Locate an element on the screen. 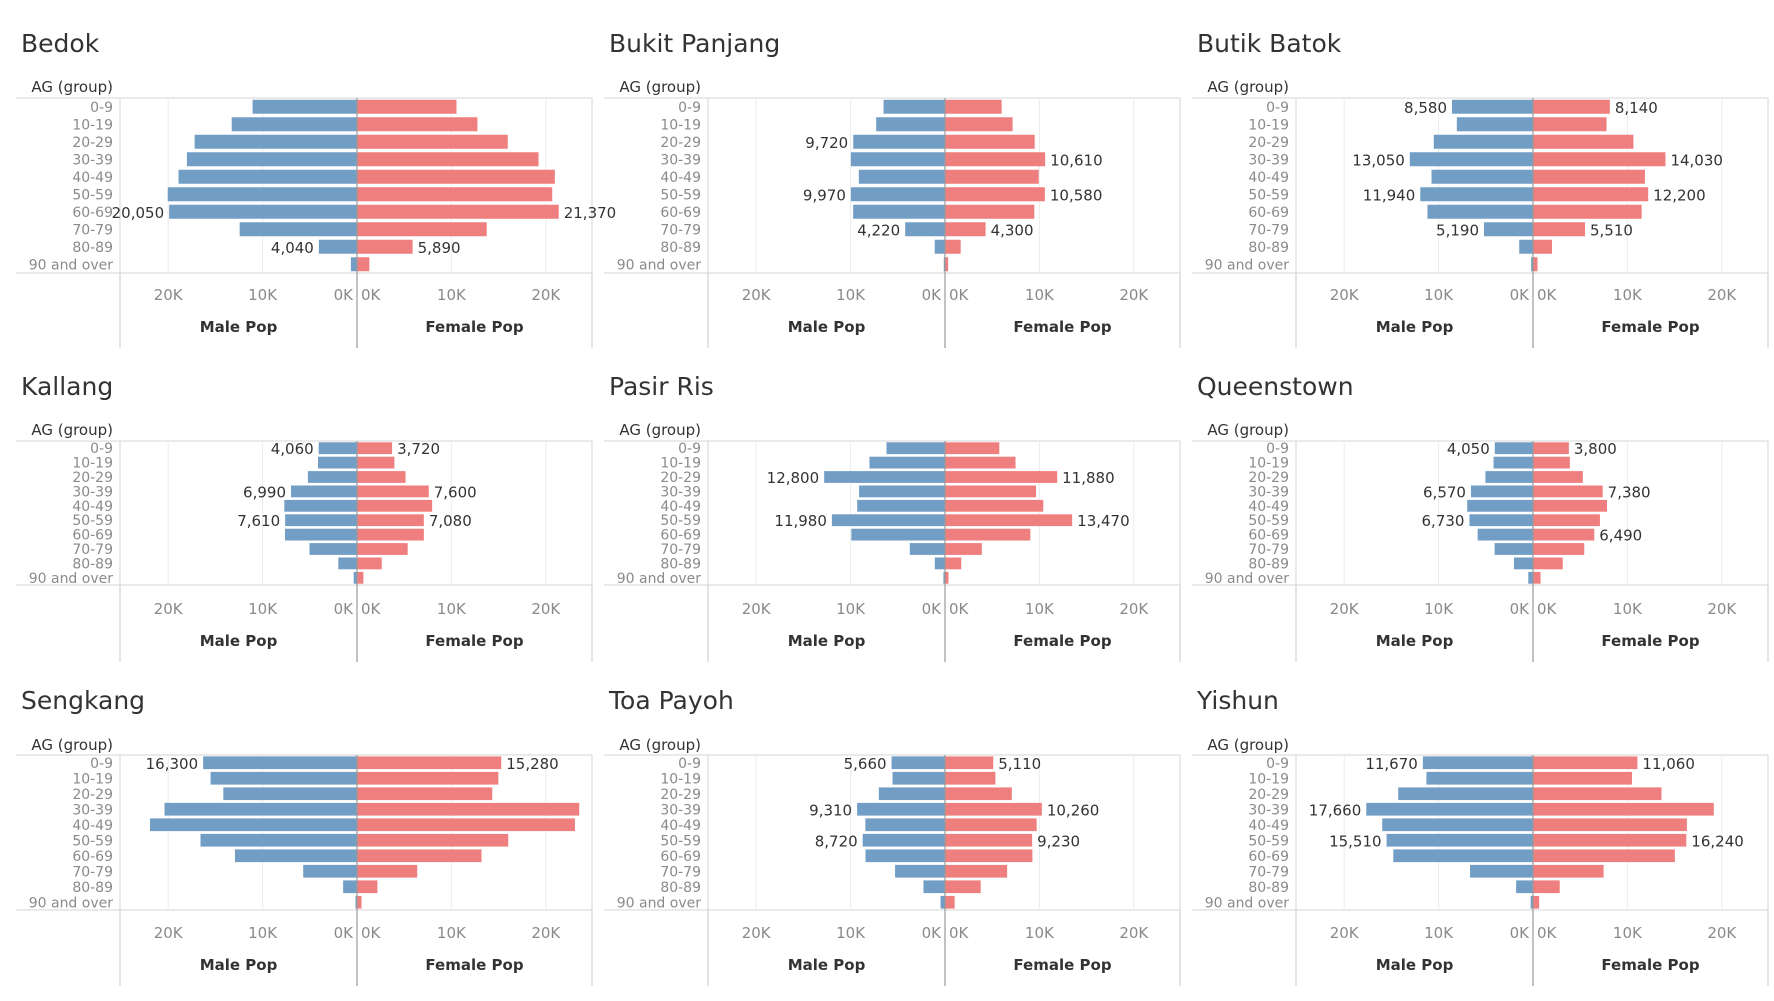  age-group-label: 70-79 is located at coordinates (1268, 230).